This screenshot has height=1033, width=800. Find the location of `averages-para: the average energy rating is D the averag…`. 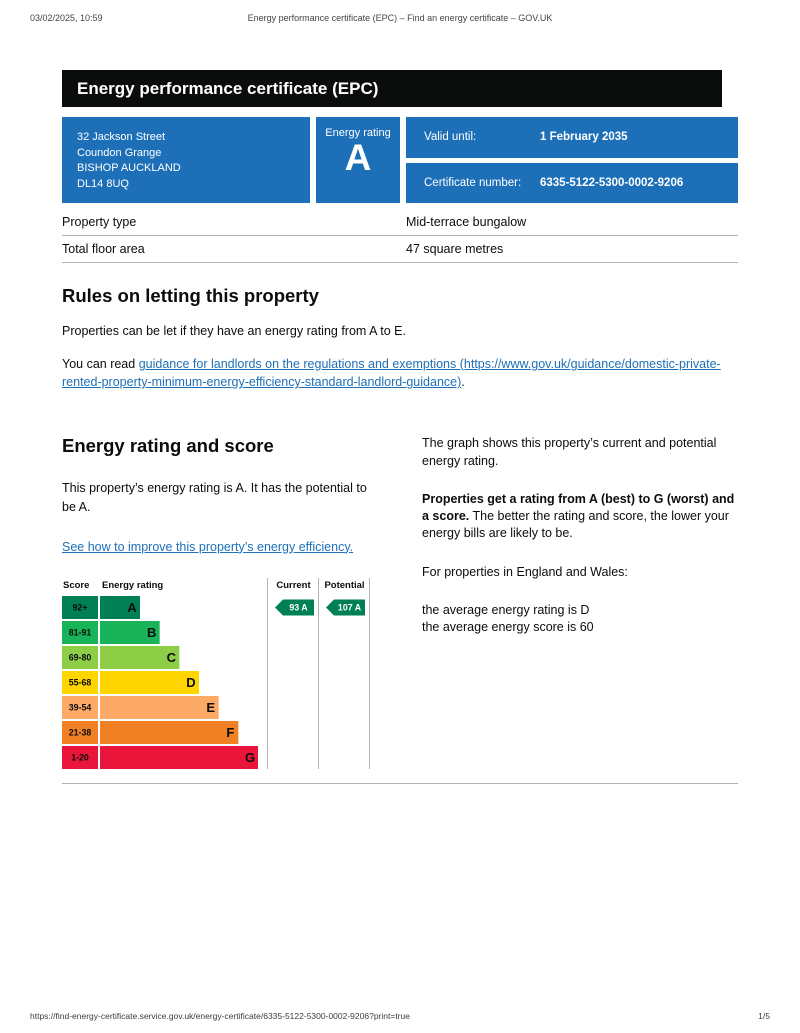

averages-para: the average energy rating is D the averag… is located at coordinates (580, 619).